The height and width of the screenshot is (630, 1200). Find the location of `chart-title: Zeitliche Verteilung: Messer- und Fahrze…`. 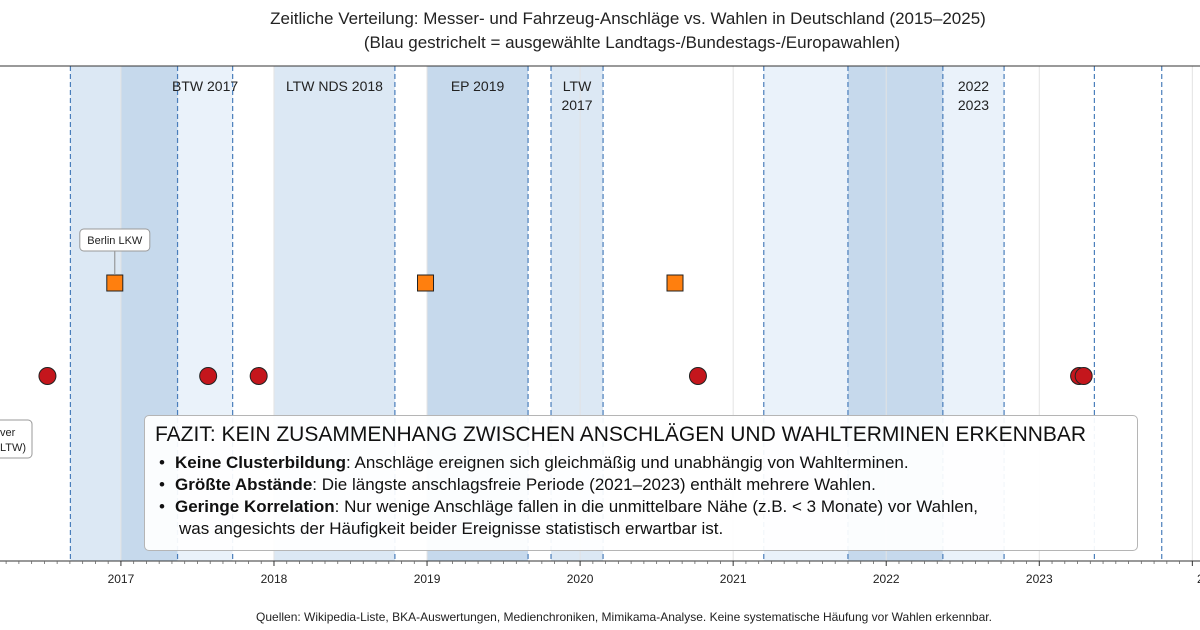

chart-title: Zeitliche Verteilung: Messer- und Fahrze… is located at coordinates (628, 18).